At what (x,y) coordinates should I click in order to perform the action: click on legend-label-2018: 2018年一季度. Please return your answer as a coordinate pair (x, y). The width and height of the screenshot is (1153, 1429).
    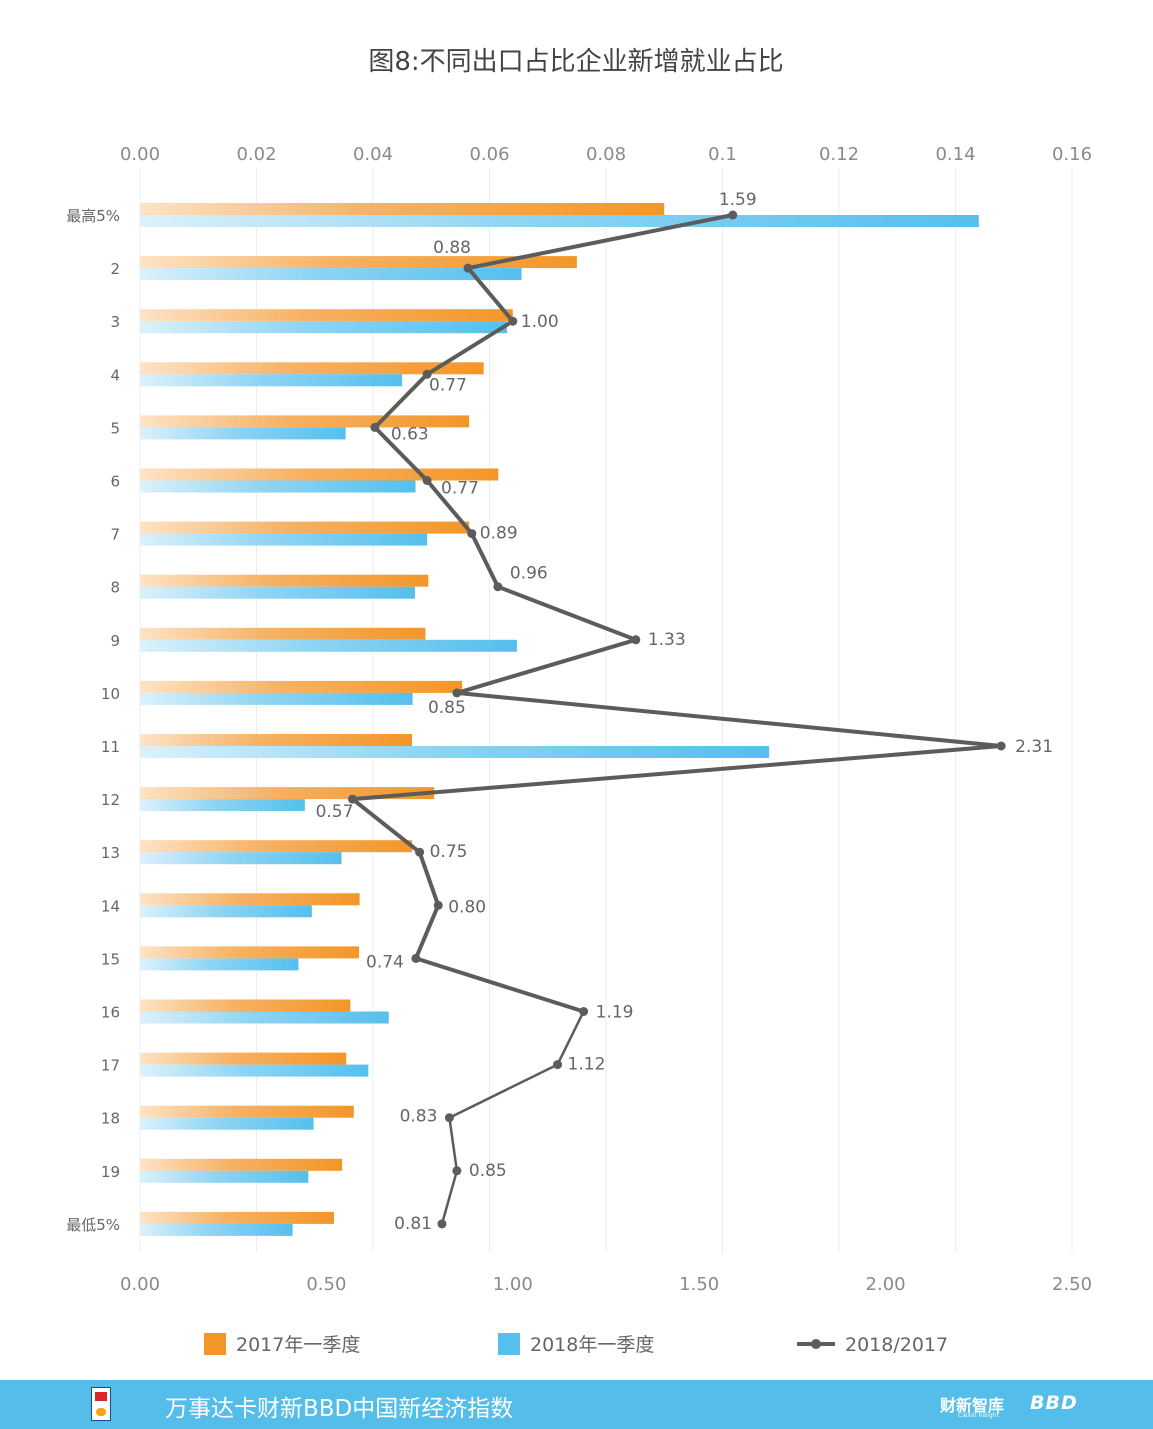
    Looking at the image, I should click on (592, 1345).